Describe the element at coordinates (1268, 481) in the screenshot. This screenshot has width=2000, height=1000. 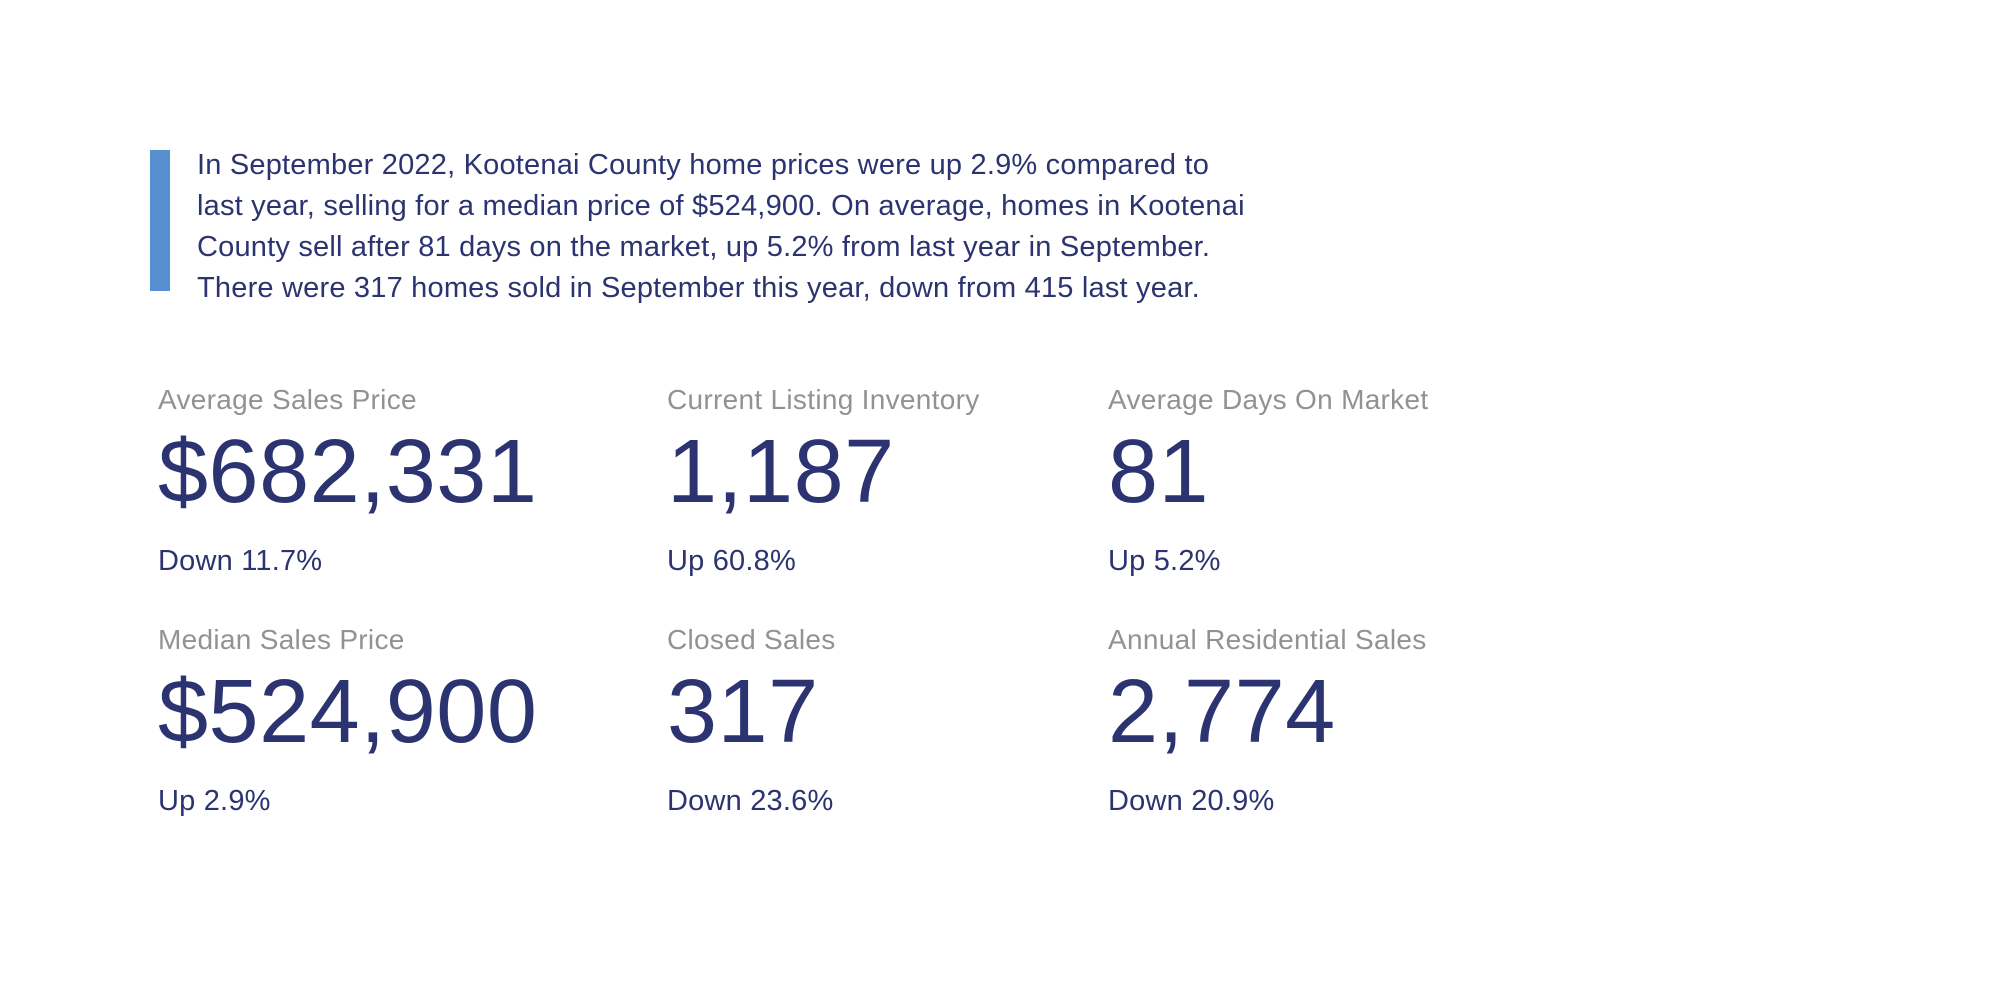
I see `stat-average-days-on-market: Average Days On Market 81 Up 5.2%` at that location.